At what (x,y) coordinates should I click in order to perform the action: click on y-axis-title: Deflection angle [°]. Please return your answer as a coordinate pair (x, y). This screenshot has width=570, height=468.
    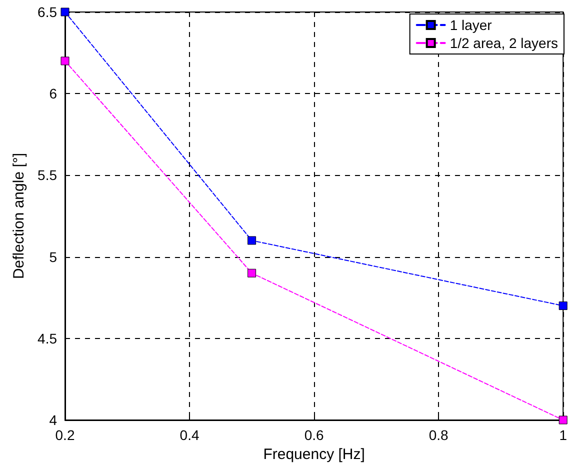
    Looking at the image, I should click on (19, 216).